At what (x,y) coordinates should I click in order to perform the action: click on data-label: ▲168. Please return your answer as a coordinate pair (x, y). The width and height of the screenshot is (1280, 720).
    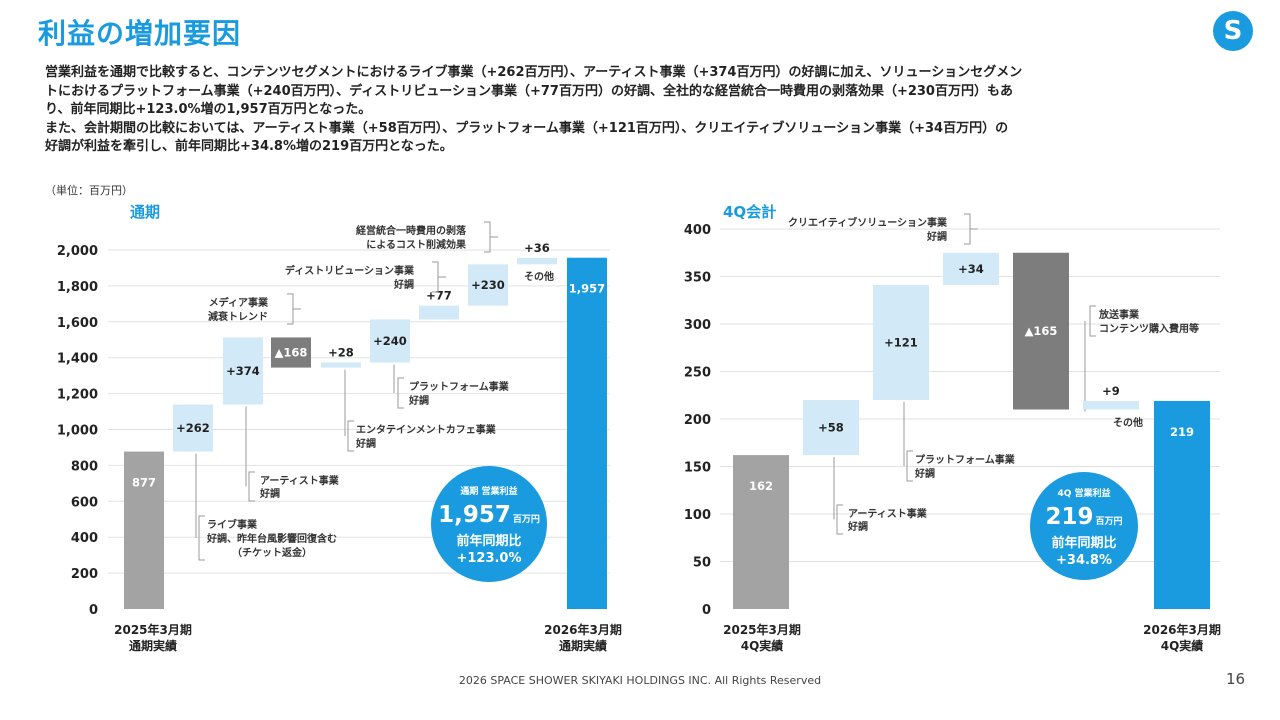
    Looking at the image, I should click on (291, 352).